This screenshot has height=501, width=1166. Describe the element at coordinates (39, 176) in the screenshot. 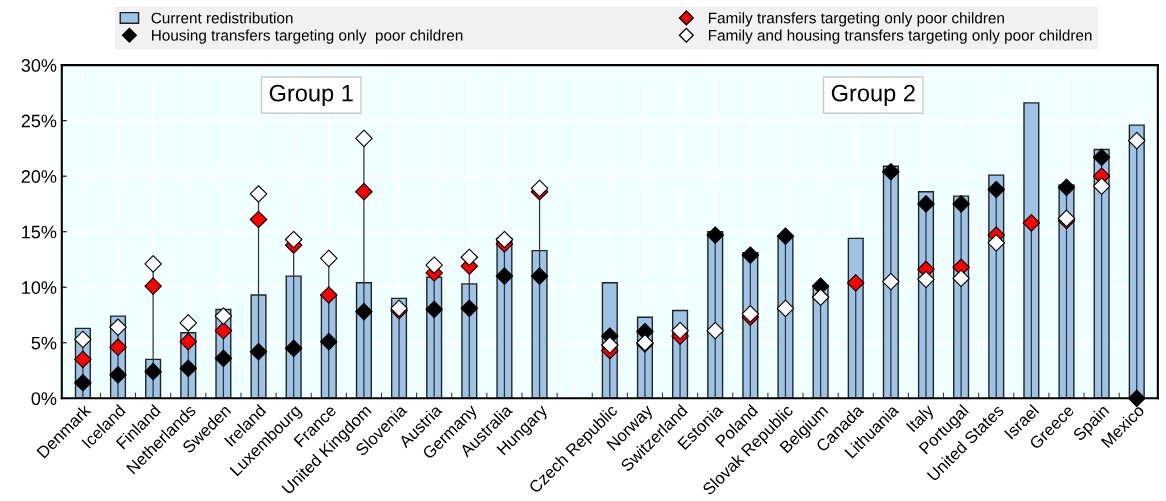

I see `y-tick-label: 20%` at that location.